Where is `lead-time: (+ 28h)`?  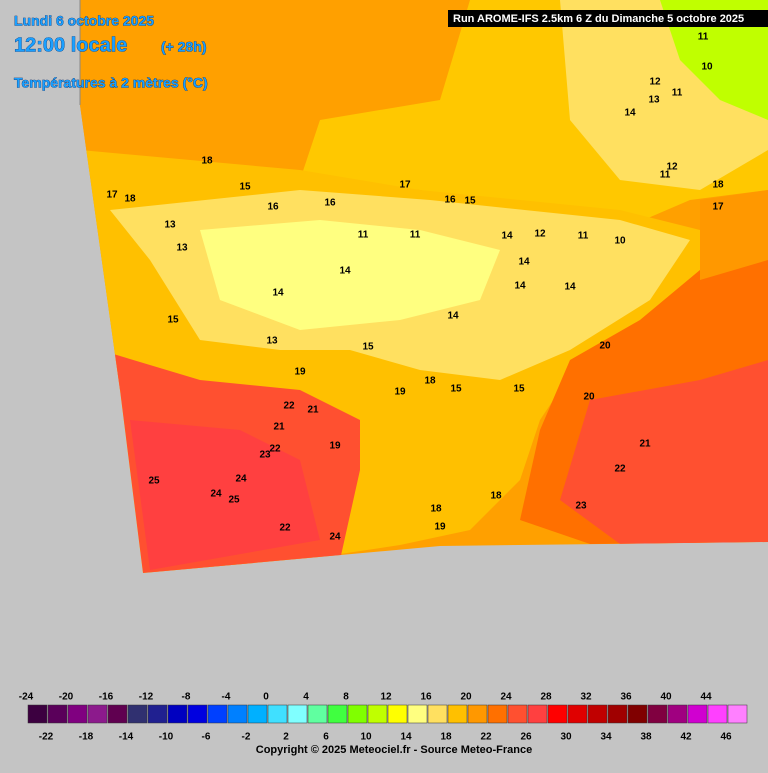
lead-time: (+ 28h) is located at coordinates (184, 47).